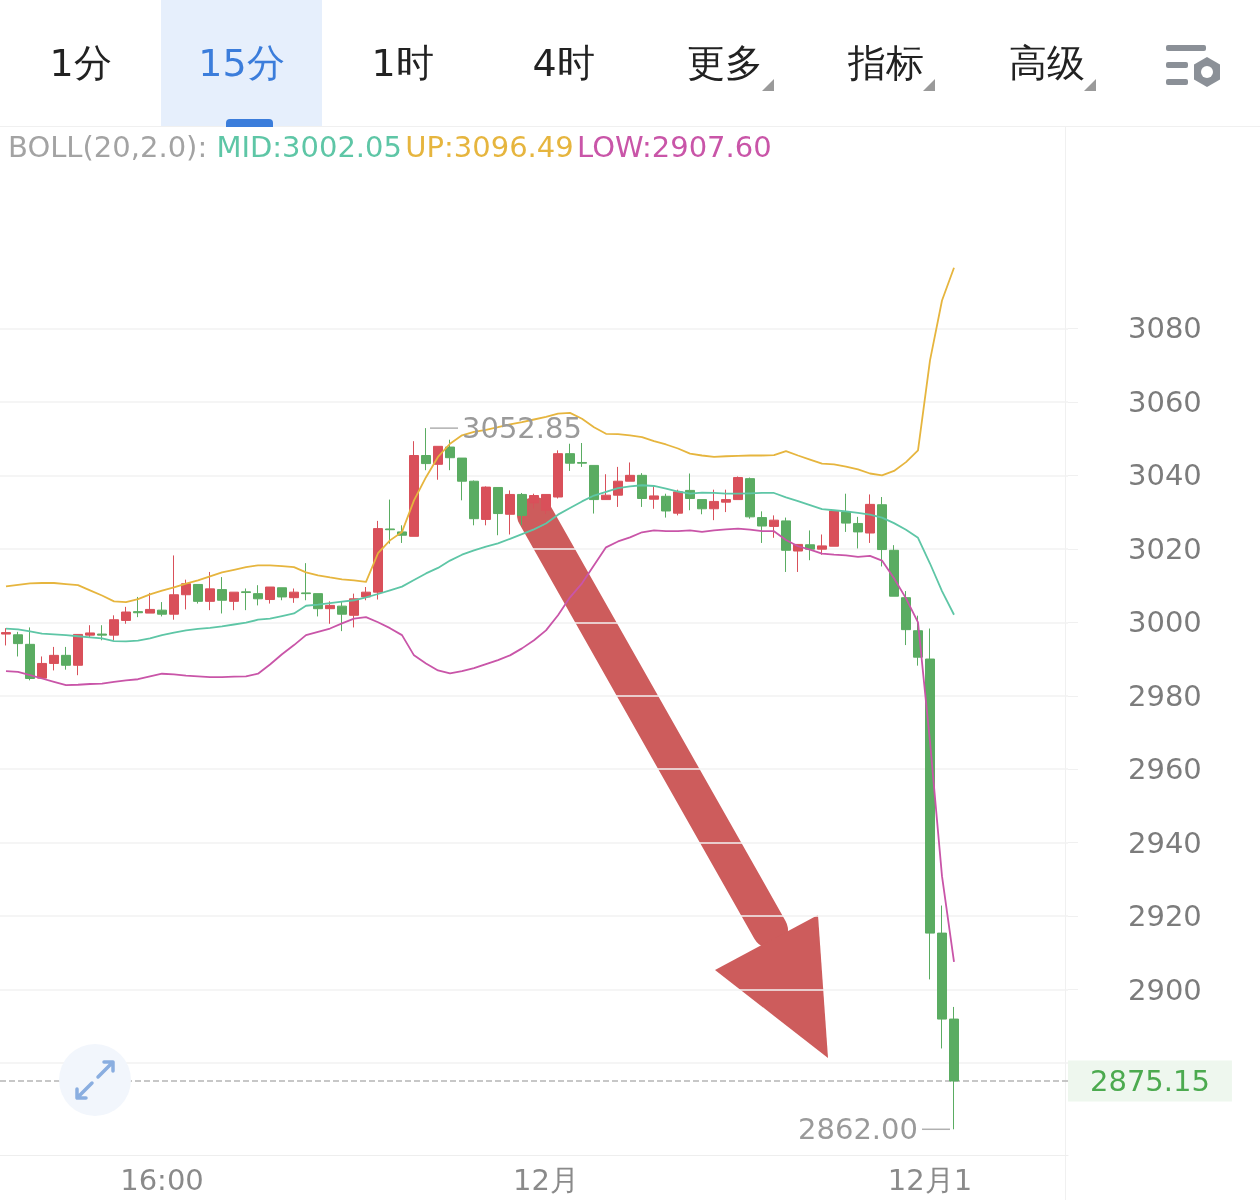 The width and height of the screenshot is (1260, 1200). Describe the element at coordinates (674, 146) in the screenshot. I see `text: LOW:2907.60` at that location.